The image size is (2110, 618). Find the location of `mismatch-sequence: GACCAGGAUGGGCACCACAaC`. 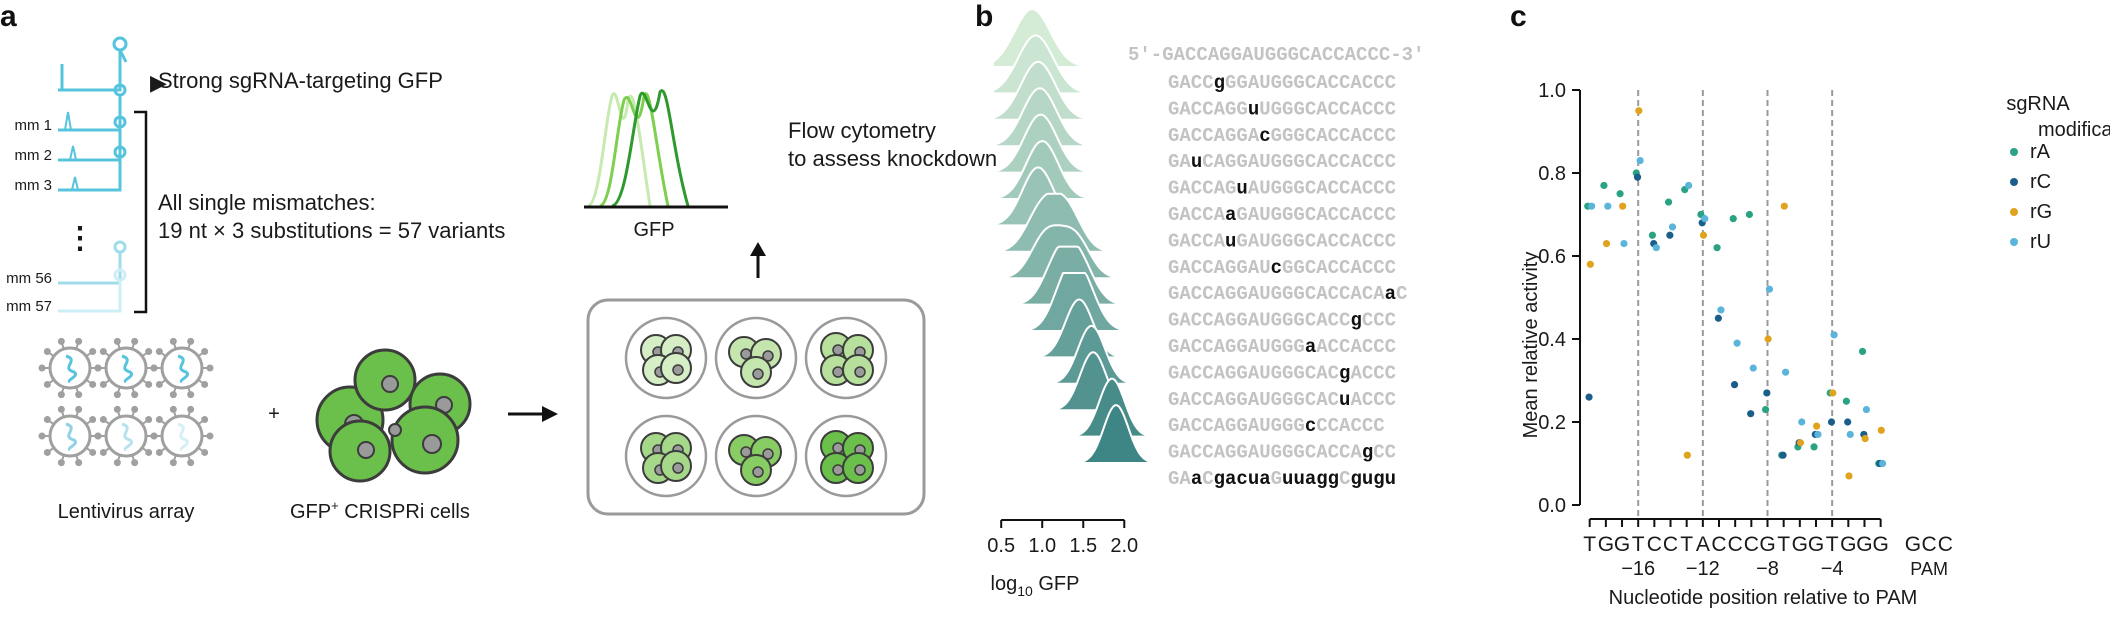

mismatch-sequence: GACCAGGAUGGGCACCACAaC is located at coordinates (1287, 294).